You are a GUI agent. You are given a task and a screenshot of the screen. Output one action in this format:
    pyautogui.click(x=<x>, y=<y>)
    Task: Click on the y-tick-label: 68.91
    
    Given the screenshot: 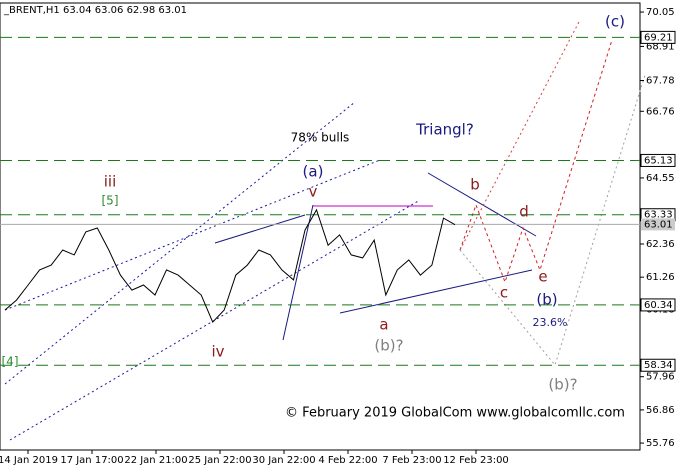 What is the action you would take?
    pyautogui.click(x=660, y=46)
    